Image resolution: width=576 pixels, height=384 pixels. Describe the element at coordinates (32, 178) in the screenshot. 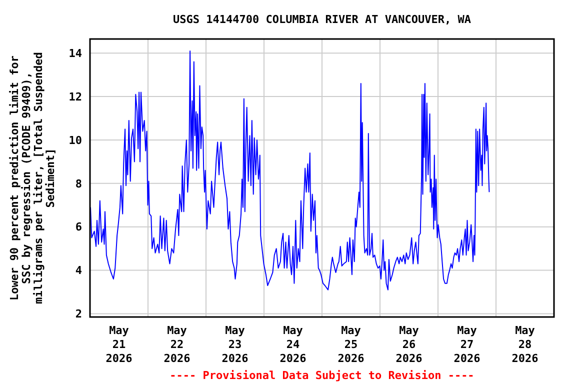

I see `y-axis-title: Lower 90 percent prediction limit for SSC by regression (PCODE 99409), milligrams per liter, [Total Suspended Sediment]` at that location.